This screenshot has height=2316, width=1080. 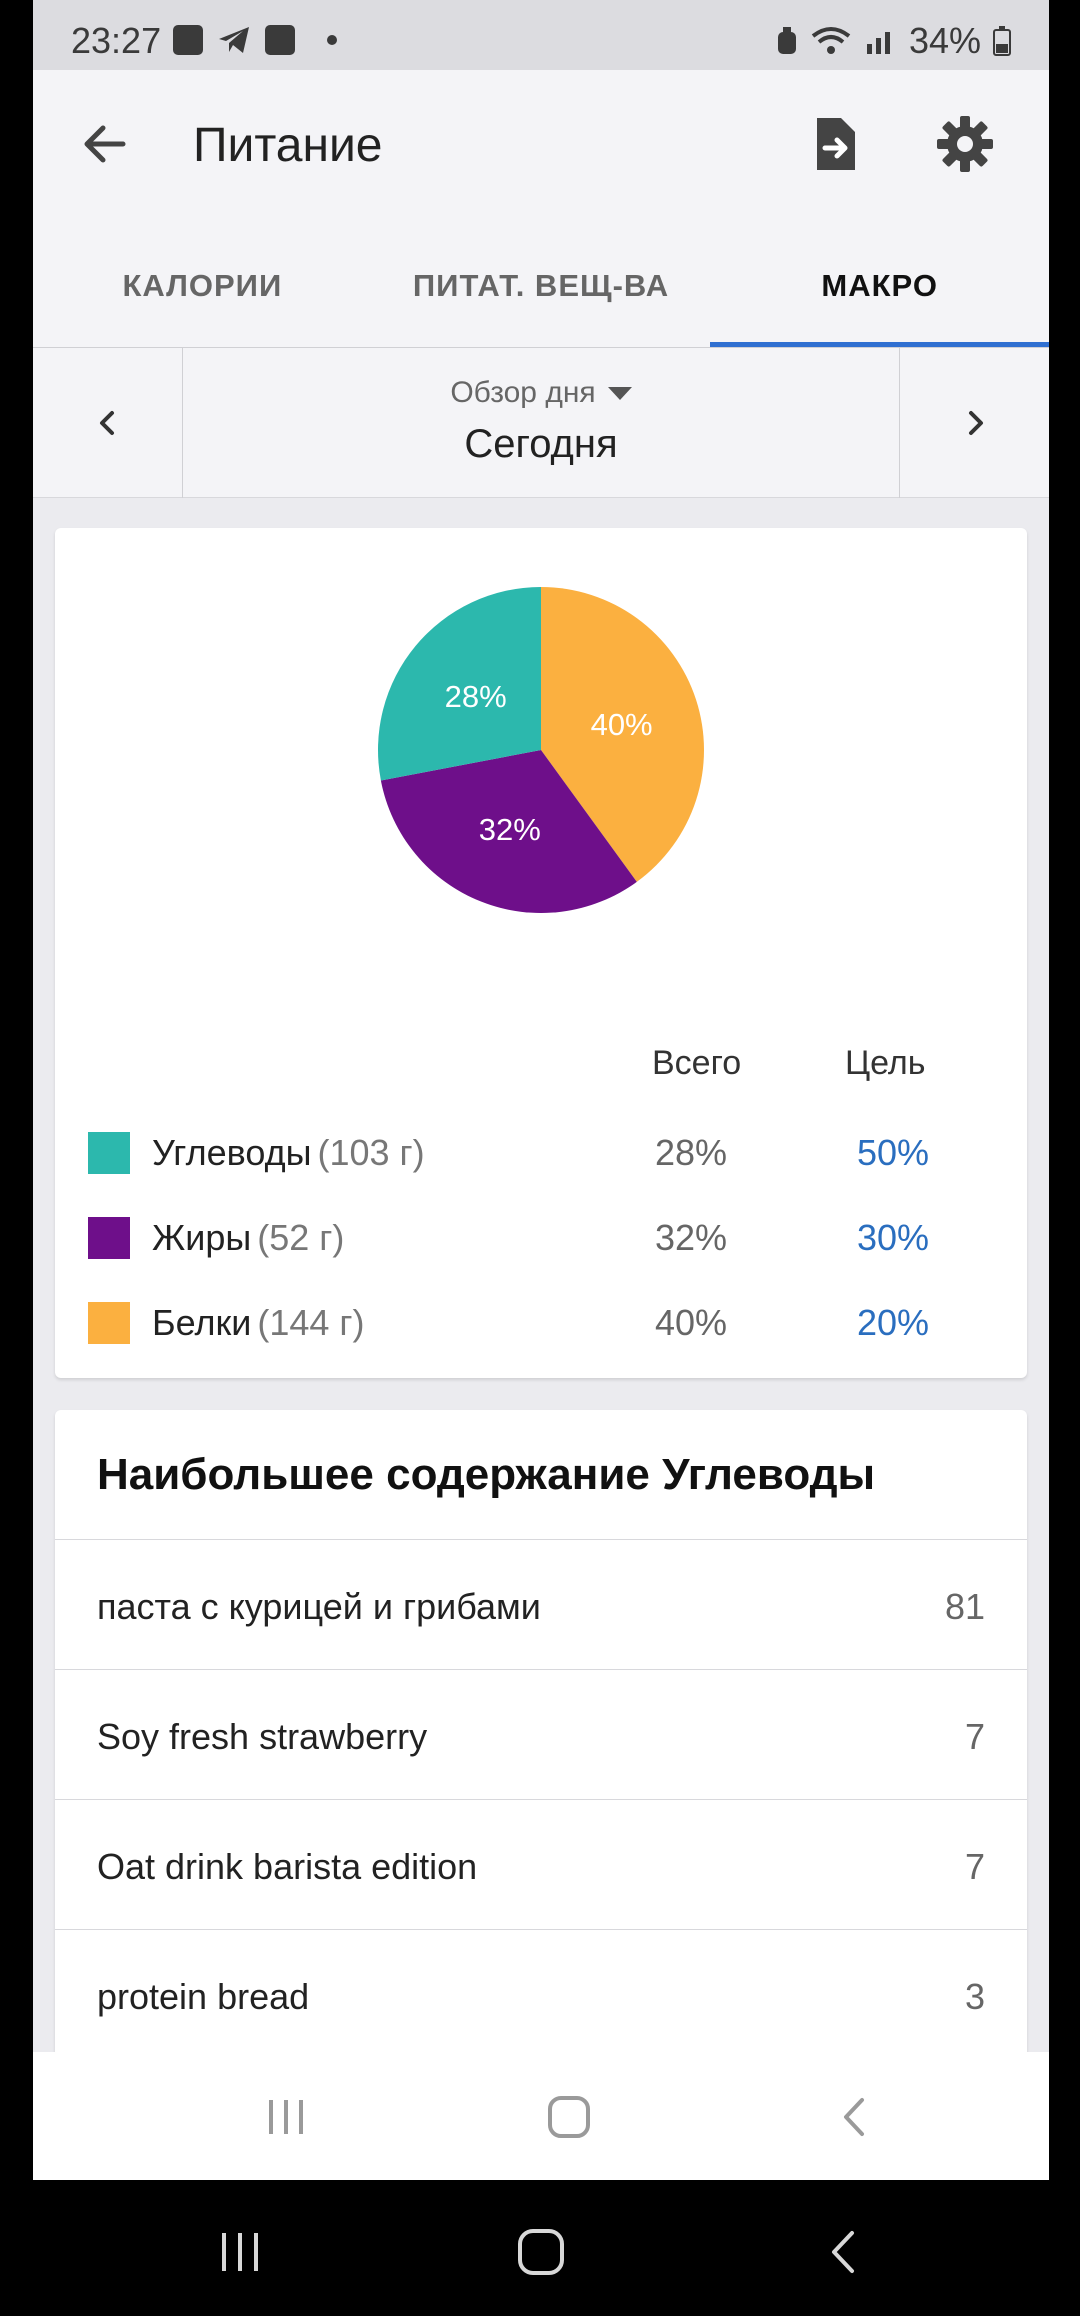 I want to click on list-item: паста с курицей и грибами 81, so click(x=541, y=1605).